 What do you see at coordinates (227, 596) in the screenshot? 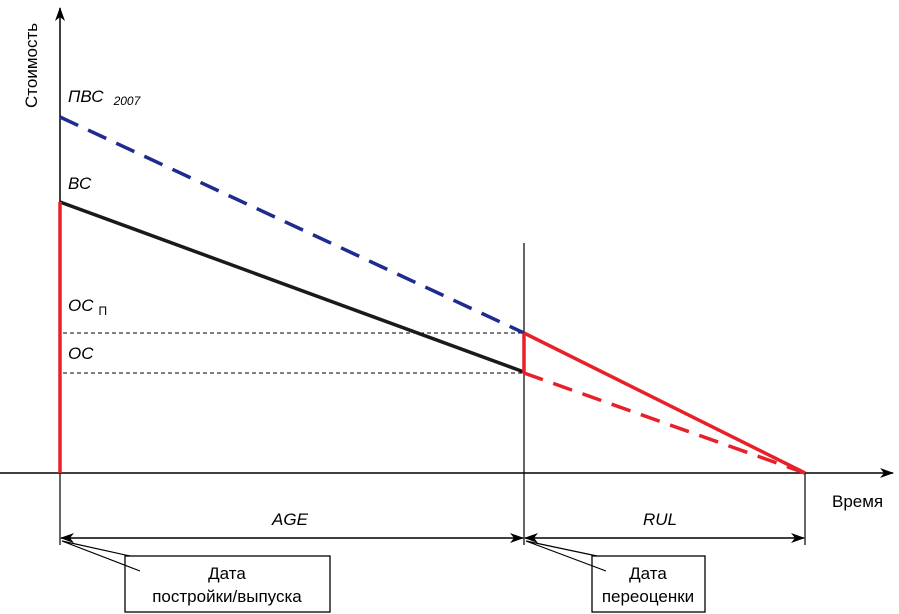
I see `build-date-line2: постройки/выпуска` at bounding box center [227, 596].